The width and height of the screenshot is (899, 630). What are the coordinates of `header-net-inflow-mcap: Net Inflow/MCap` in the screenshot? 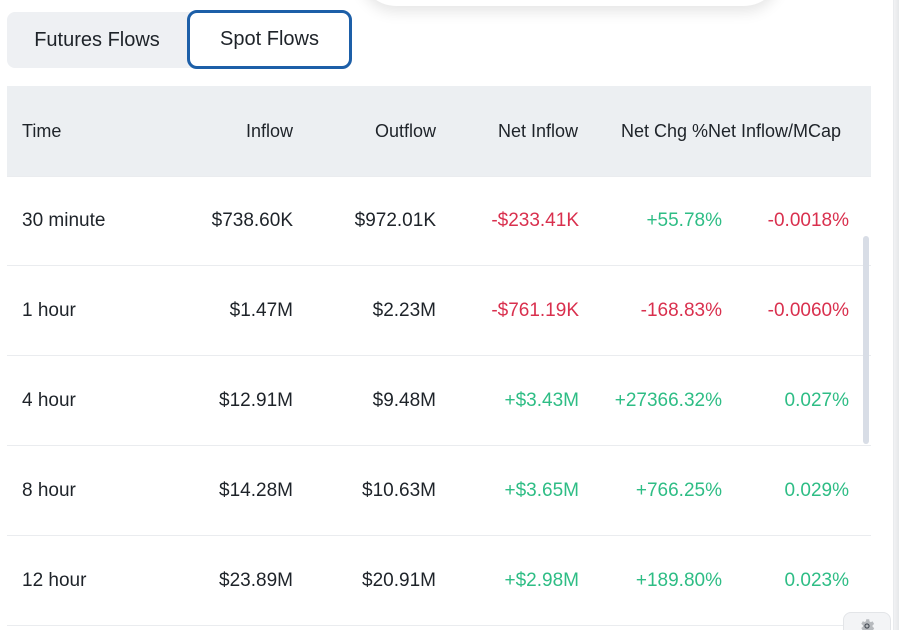 It's located at (775, 130).